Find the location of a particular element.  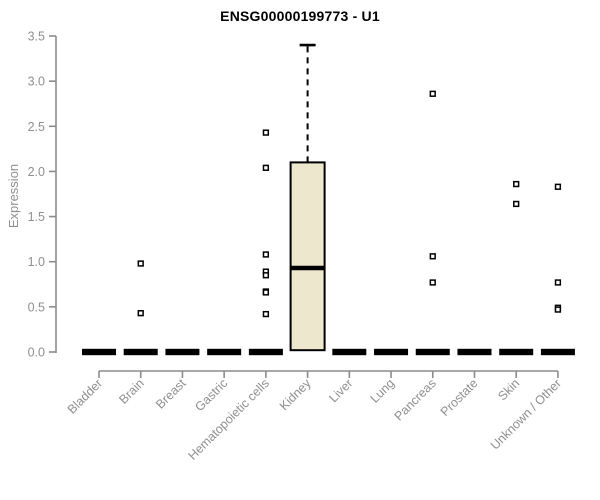

x-category-label: Skin is located at coordinates (508, 389).